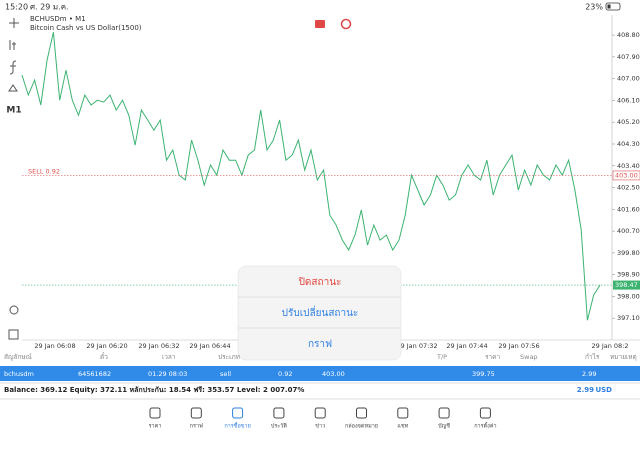 Image resolution: width=640 pixels, height=451 pixels. I want to click on nav-label: ข่าว, so click(320, 427).